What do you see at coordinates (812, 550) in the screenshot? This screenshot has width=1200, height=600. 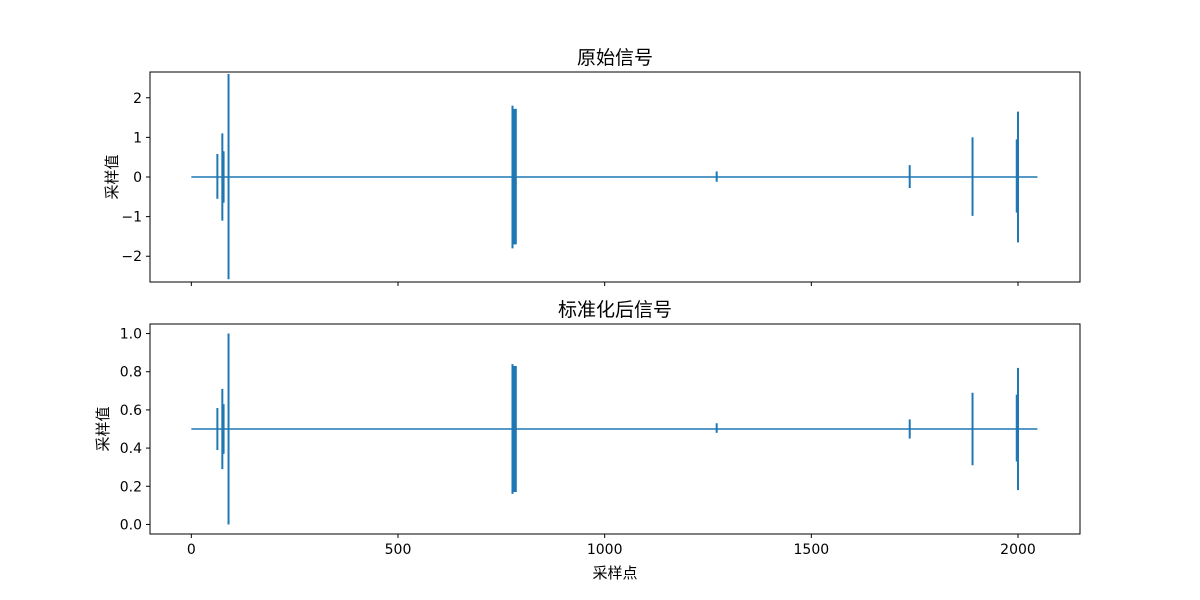 I see `x-tick-label: 1500` at bounding box center [812, 550].